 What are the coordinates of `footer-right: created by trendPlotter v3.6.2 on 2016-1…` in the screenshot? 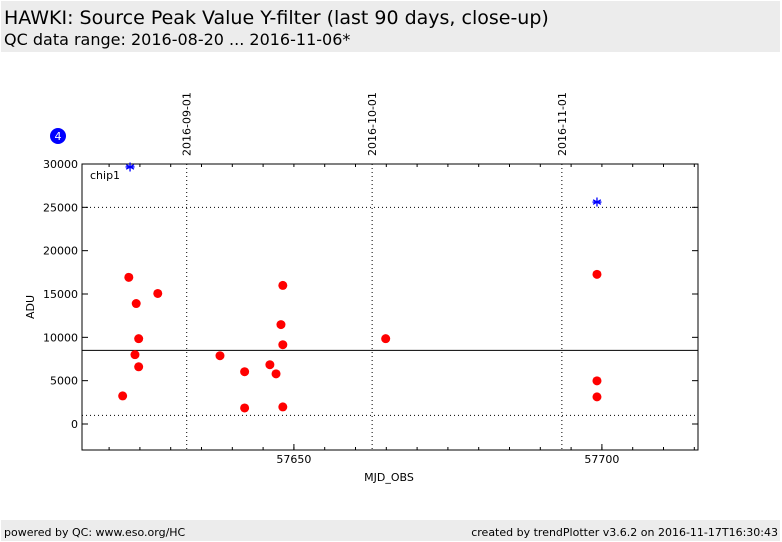 It's located at (624, 532).